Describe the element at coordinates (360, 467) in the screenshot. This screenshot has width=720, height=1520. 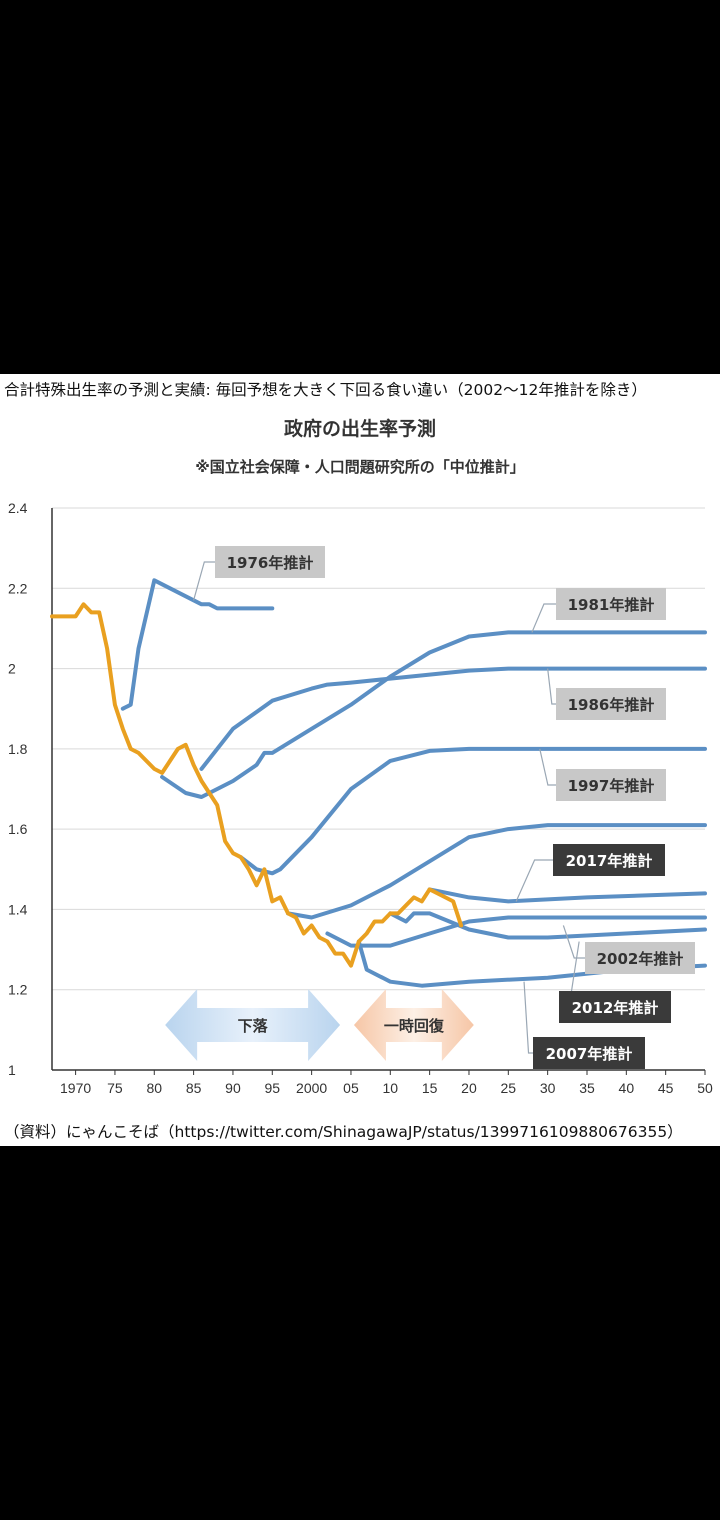
I see `chart-subtitle: ※国立社会保障・人口問題研究所の「中位推計」` at that location.